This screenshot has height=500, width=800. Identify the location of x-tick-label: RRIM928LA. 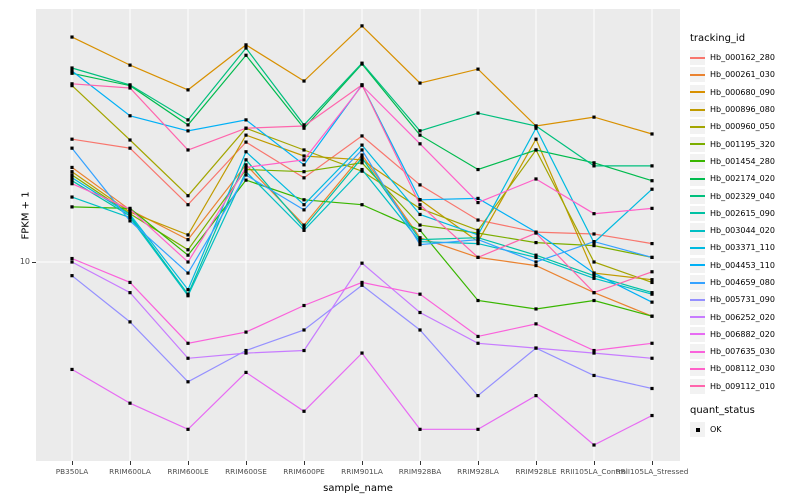
(478, 471).